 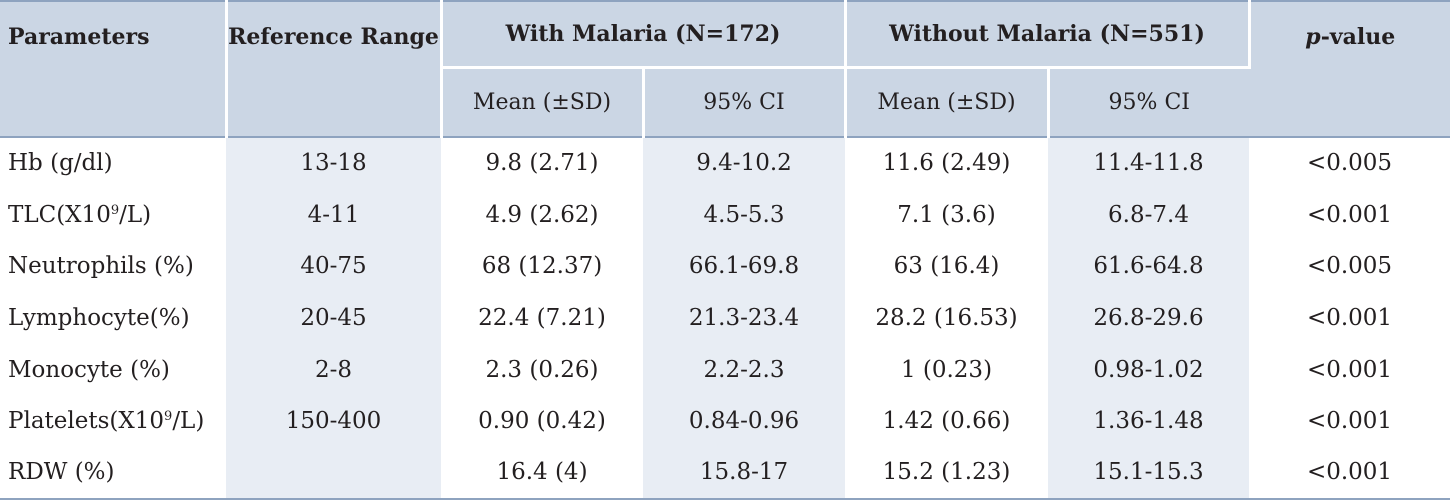 I want to click on cell-with-malaria-ci: 15.8-17, so click(x=744, y=473).